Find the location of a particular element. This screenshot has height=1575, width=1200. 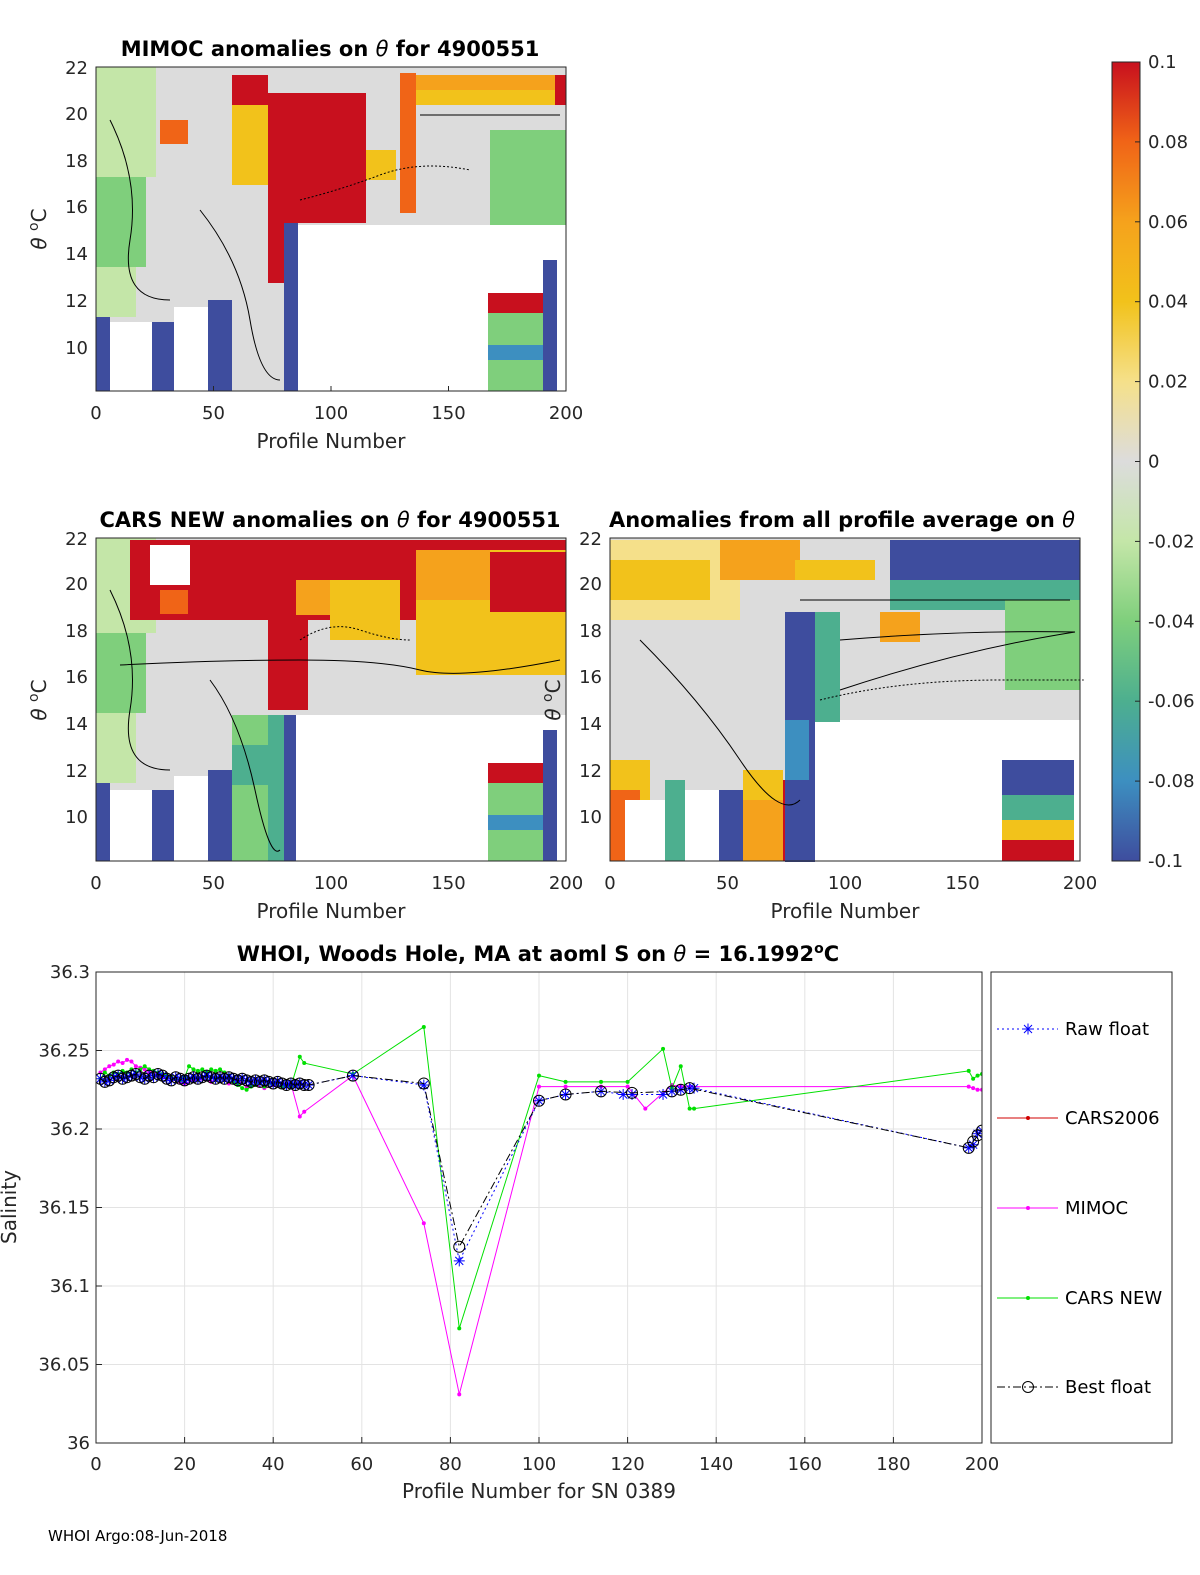

mimoc-x-ticks: 0 50 100 150 200 is located at coordinates (336, 405).